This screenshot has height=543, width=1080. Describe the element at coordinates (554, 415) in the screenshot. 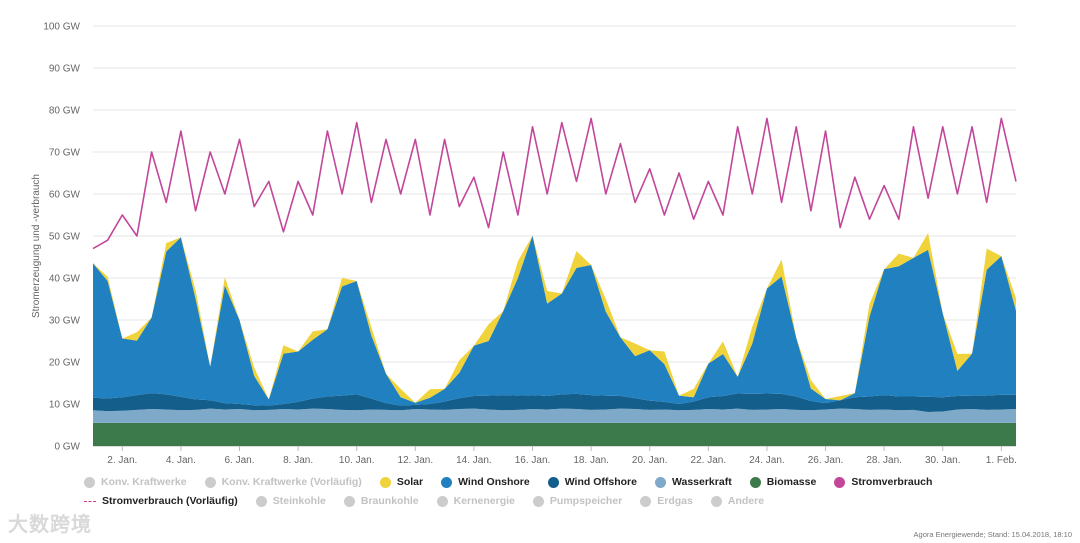

I see `area-wasserkraft` at that location.